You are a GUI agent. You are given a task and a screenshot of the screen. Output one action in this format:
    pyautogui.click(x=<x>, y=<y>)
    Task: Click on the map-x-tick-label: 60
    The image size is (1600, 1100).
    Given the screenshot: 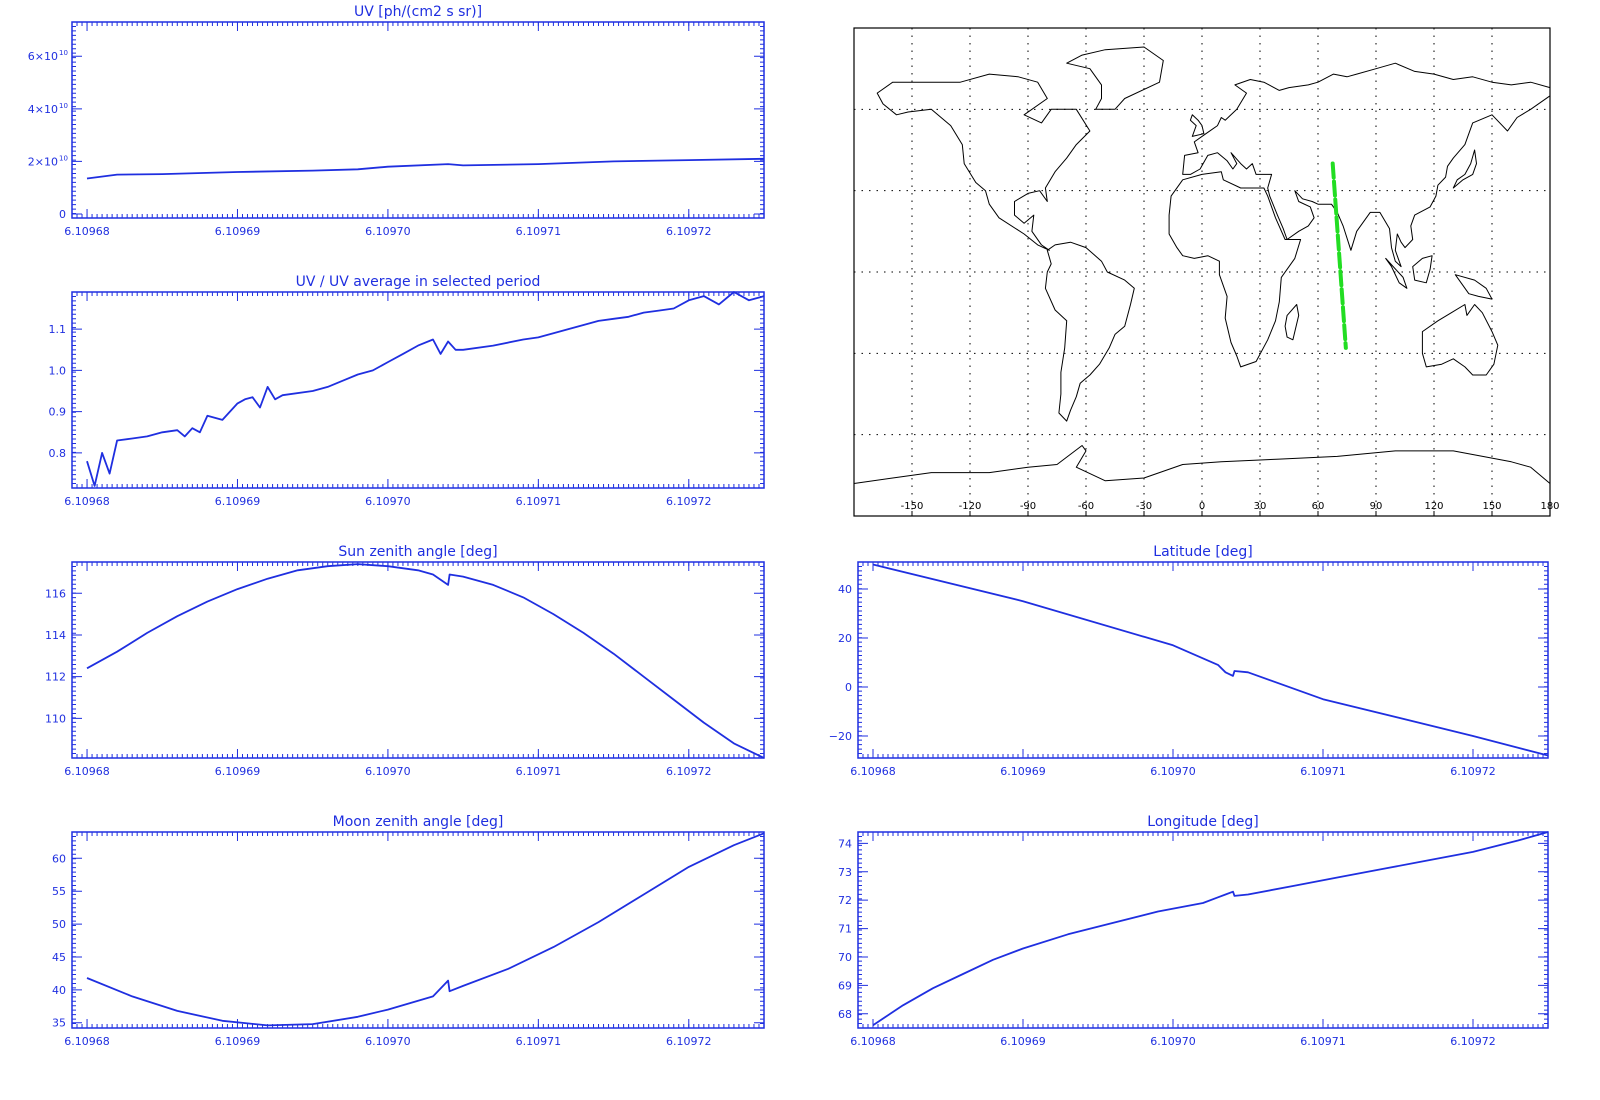 What is the action you would take?
    pyautogui.click(x=1318, y=506)
    